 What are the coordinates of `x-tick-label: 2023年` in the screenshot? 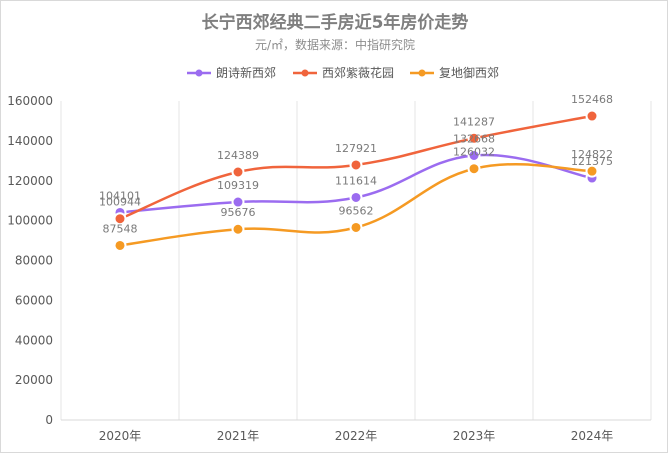 It's located at (474, 436).